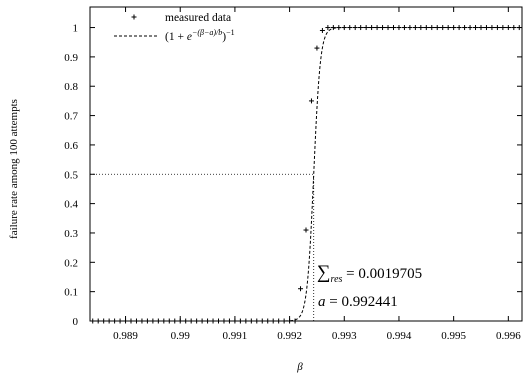 The image size is (523, 385). Describe the element at coordinates (134, 17) in the screenshot. I see `legend-marker-measured` at that location.